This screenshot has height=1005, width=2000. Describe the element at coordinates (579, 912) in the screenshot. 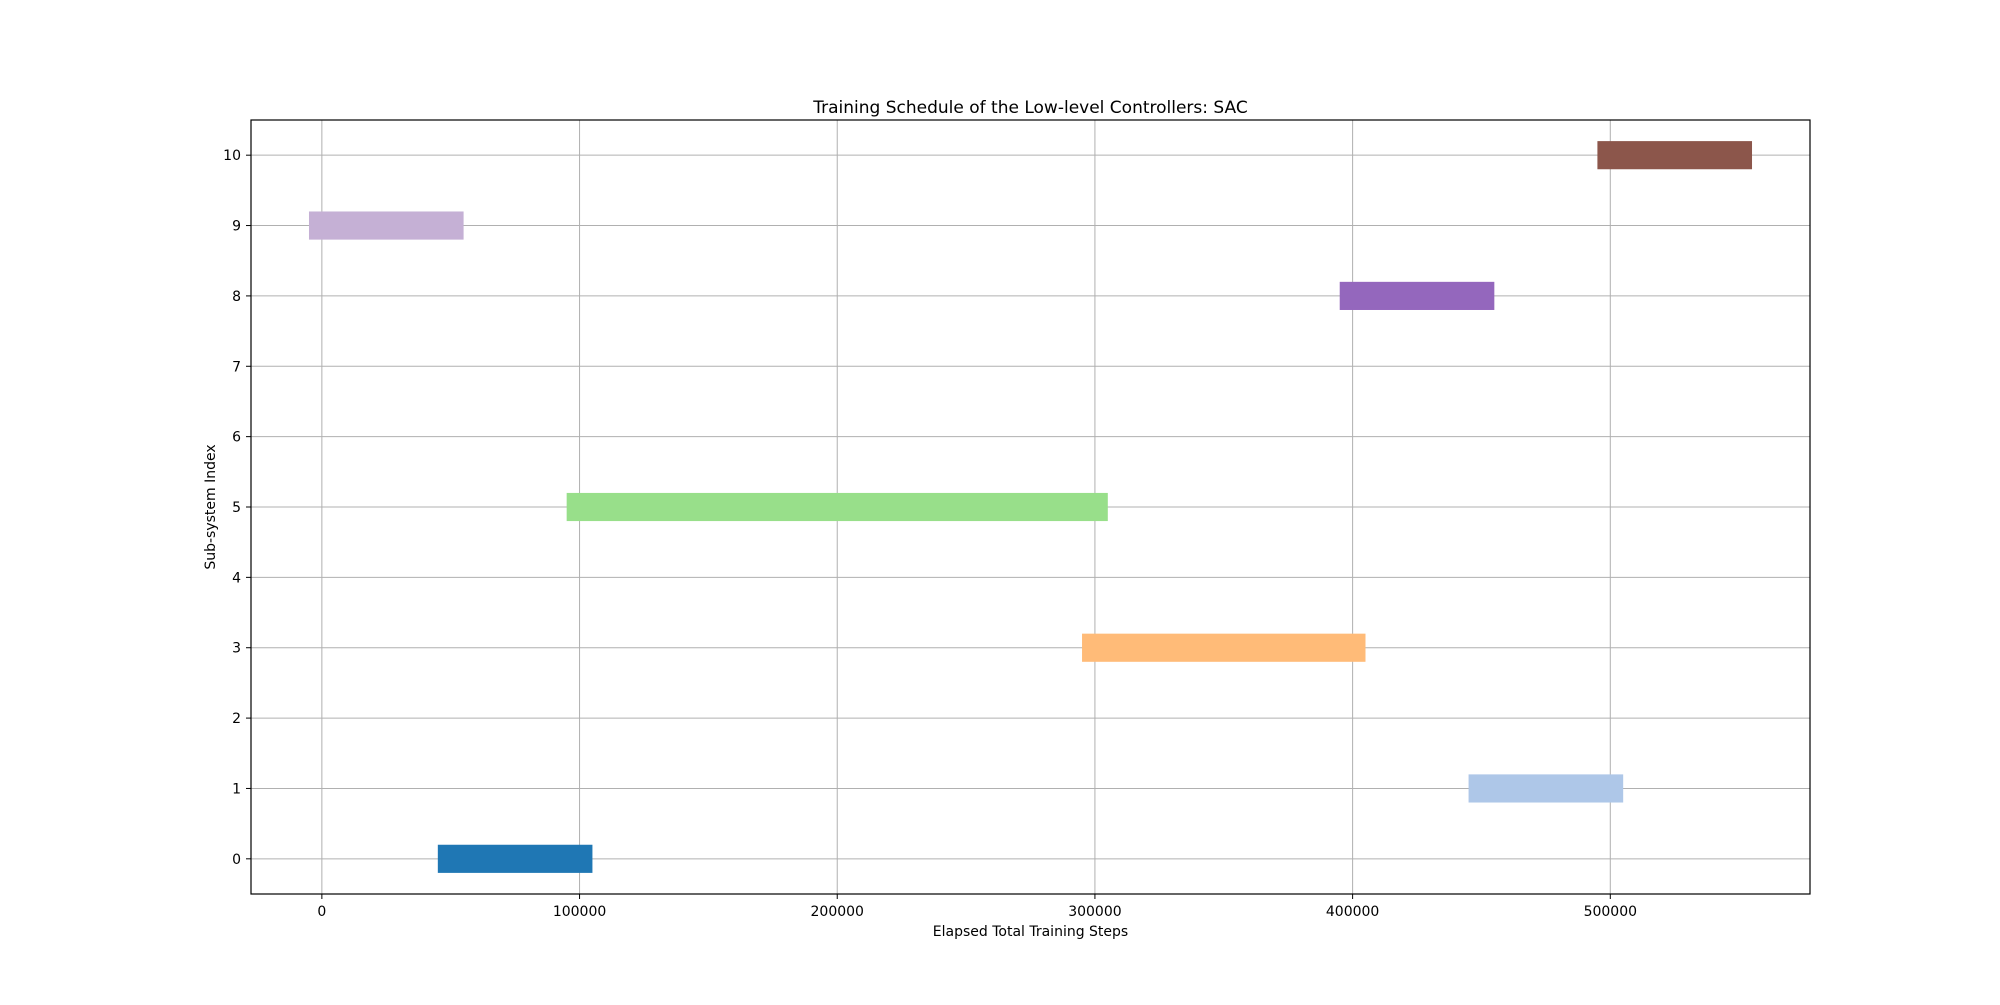

I see `x-tick-label: 100000` at that location.